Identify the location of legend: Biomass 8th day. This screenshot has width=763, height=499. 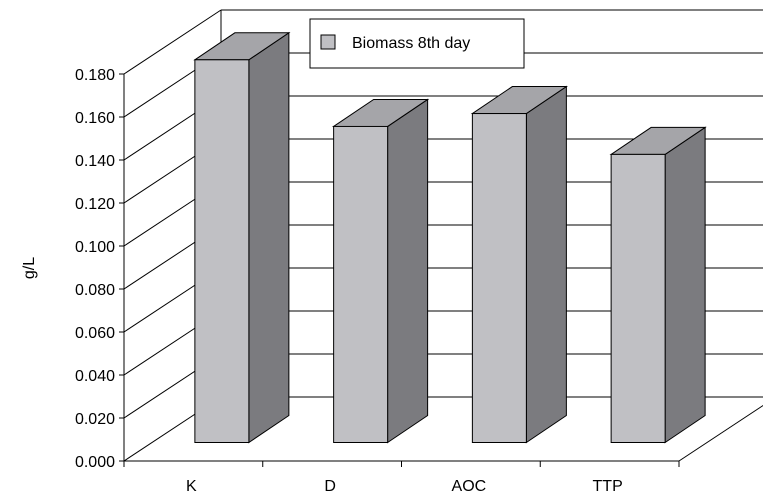
(417, 43).